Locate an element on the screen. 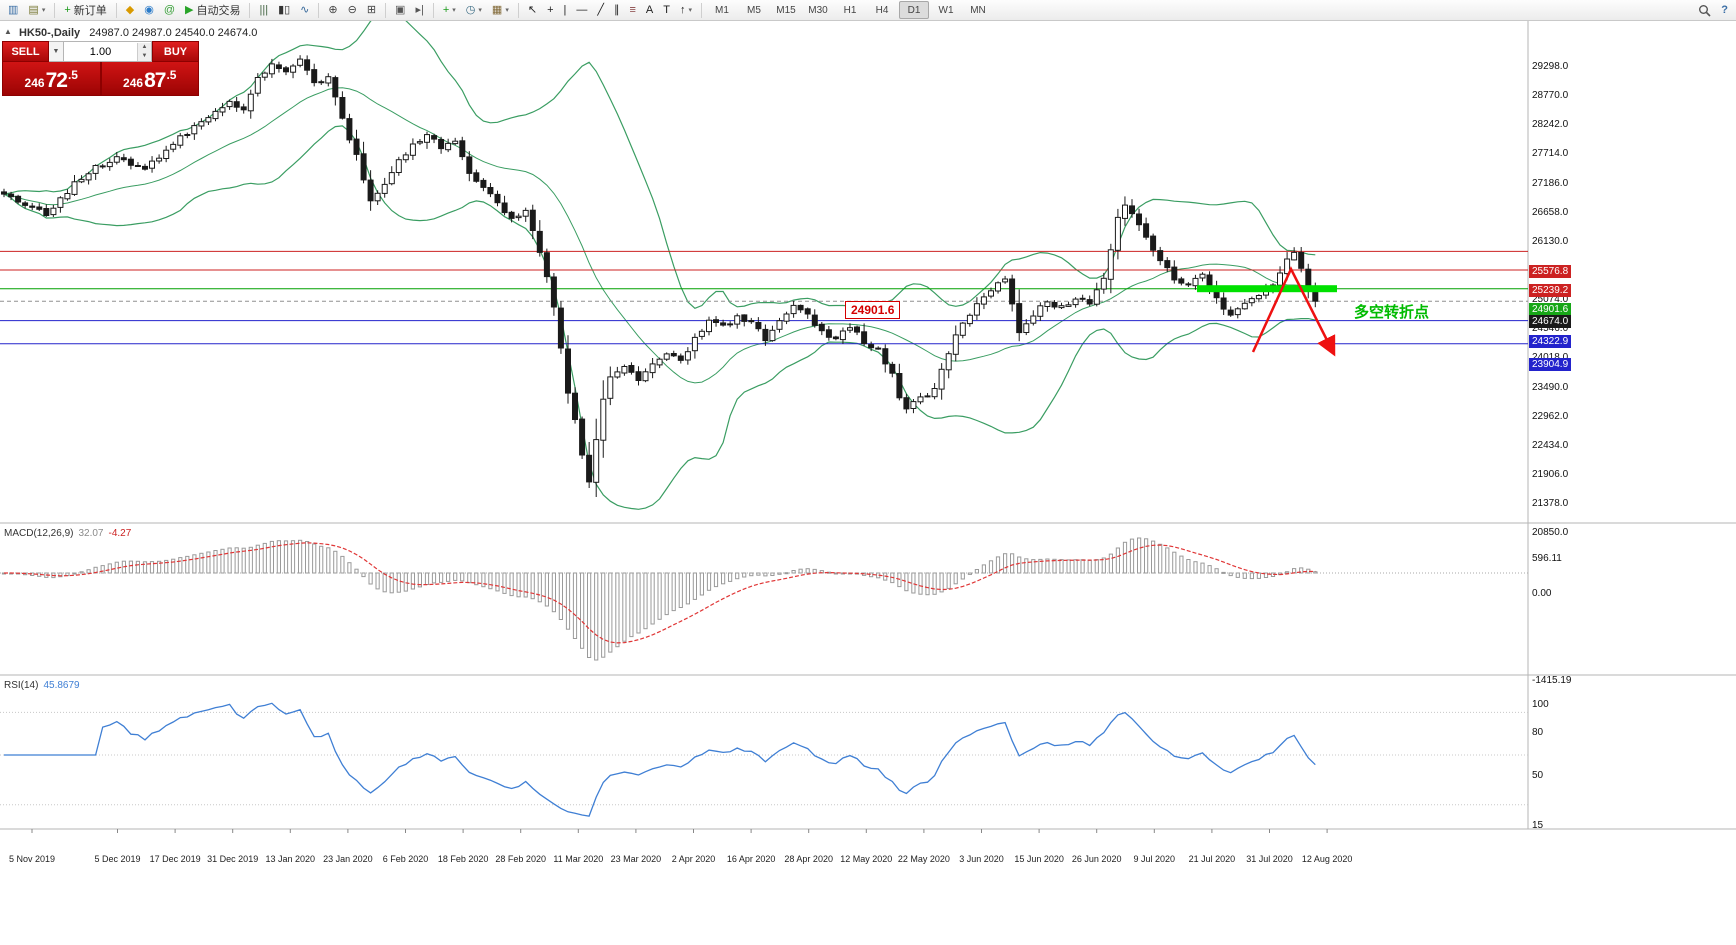 Image resolution: width=1736 pixels, height=945 pixels. buy-price: 246 87.5 is located at coordinates (149, 79).